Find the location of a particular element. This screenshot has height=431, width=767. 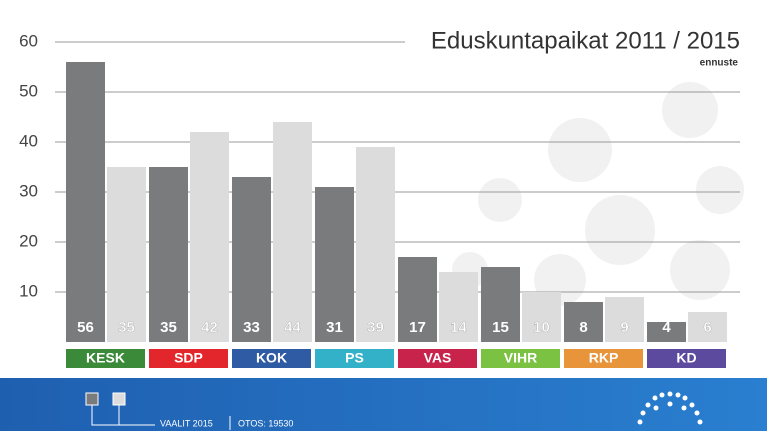

footer-text: VAALIT 2015 is located at coordinates (186, 423).